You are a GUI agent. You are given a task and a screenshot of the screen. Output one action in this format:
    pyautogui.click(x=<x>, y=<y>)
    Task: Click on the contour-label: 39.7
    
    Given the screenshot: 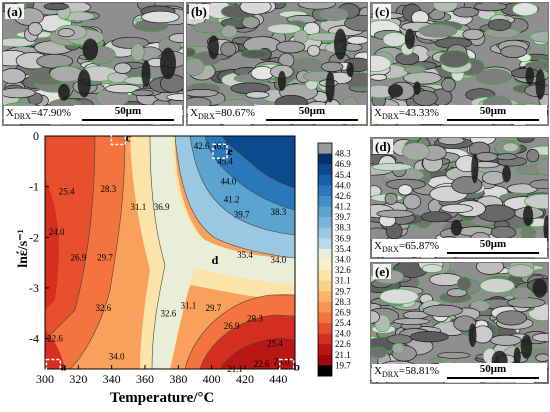 What is the action you would take?
    pyautogui.click(x=242, y=215)
    